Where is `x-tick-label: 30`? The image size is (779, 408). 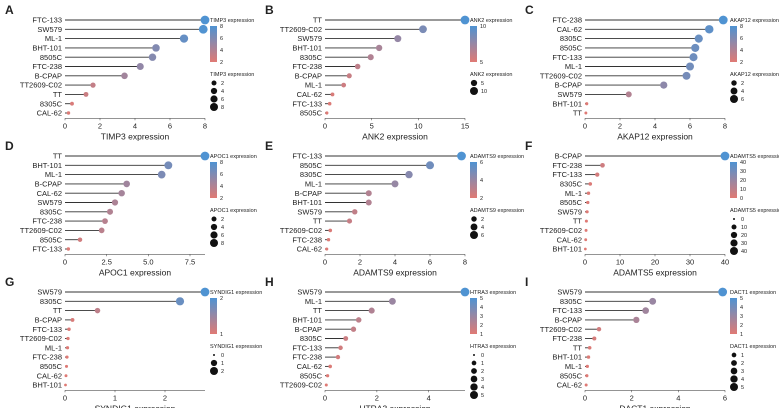 x-tick-label: 30 is located at coordinates (690, 261).